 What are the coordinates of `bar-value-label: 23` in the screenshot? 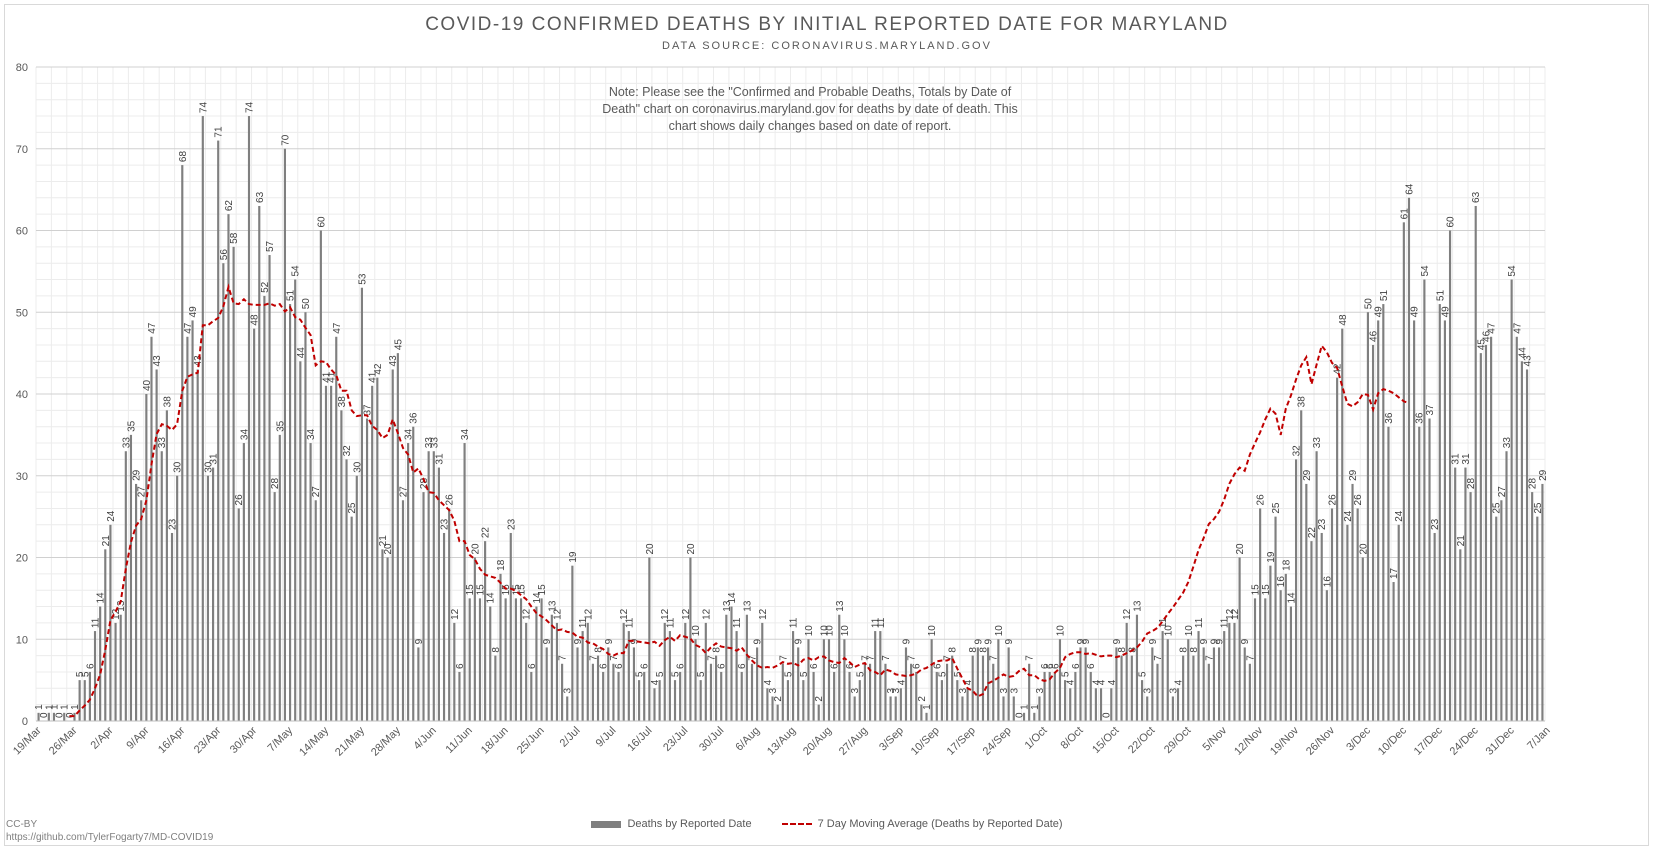 It's located at (1322, 524).